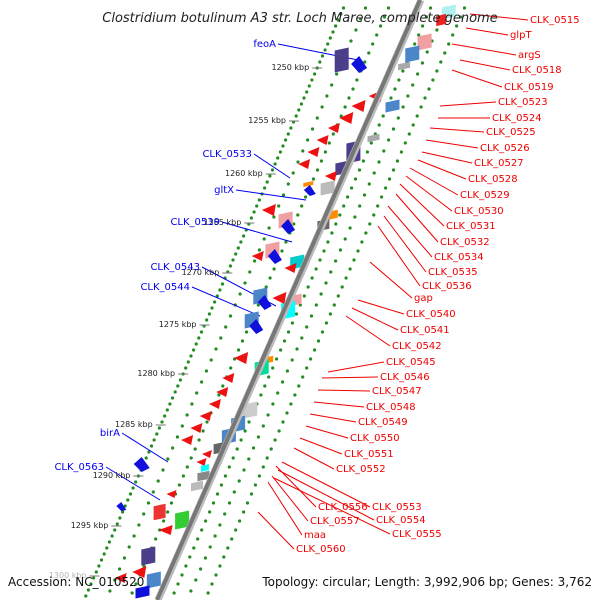  I want to click on gene-label-clk-0519: CLK_0519, so click(529, 87).